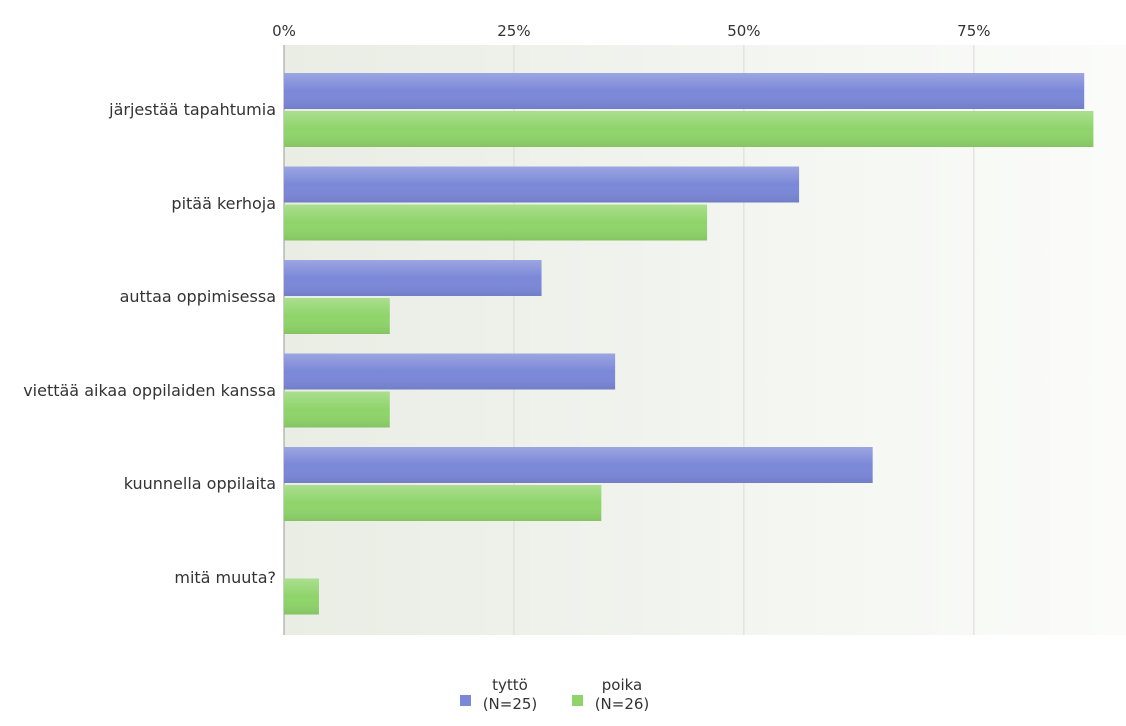 The height and width of the screenshot is (726, 1126). What do you see at coordinates (973, 31) in the screenshot?
I see `x-tick-label: 75%` at bounding box center [973, 31].